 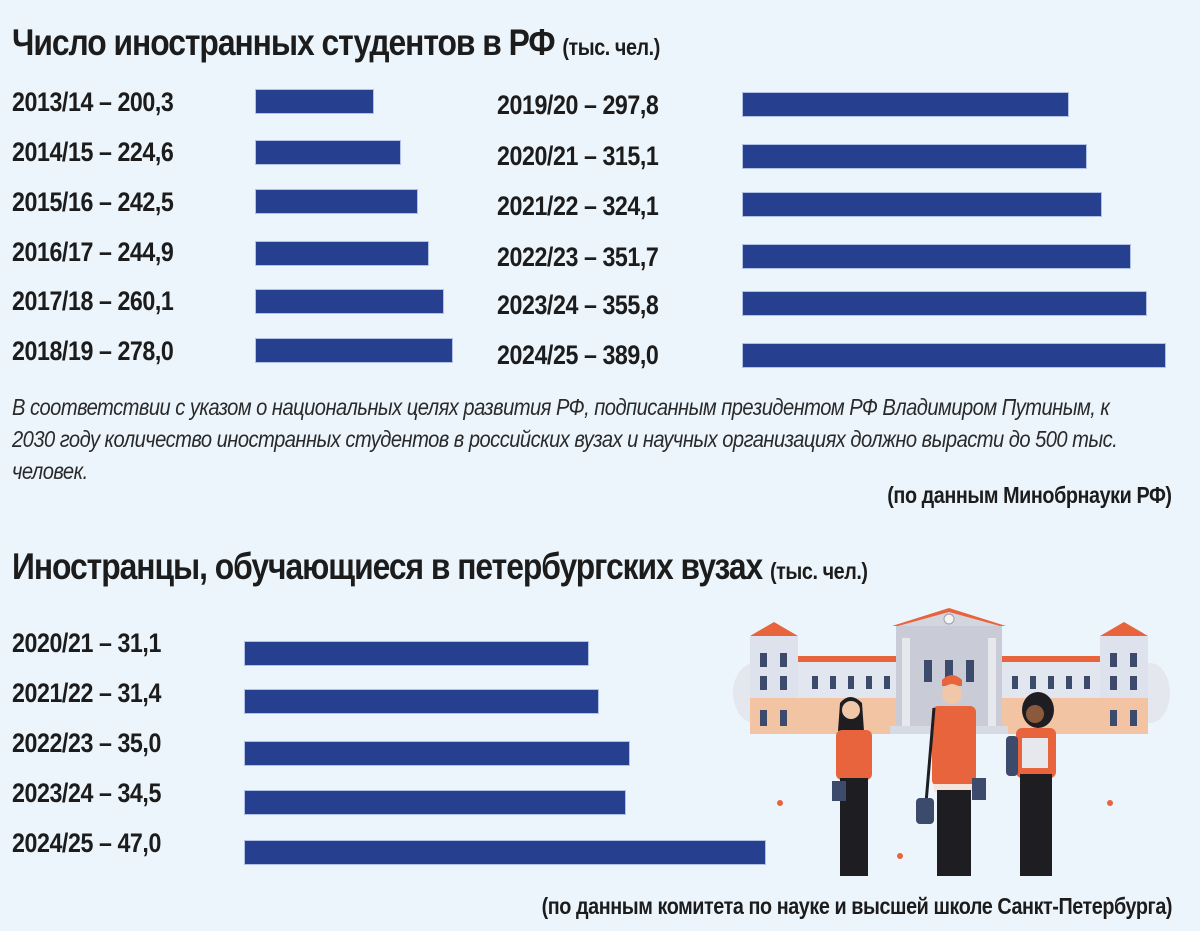 I want to click on bar-label: 2013/14 – 200,3, so click(x=93, y=102).